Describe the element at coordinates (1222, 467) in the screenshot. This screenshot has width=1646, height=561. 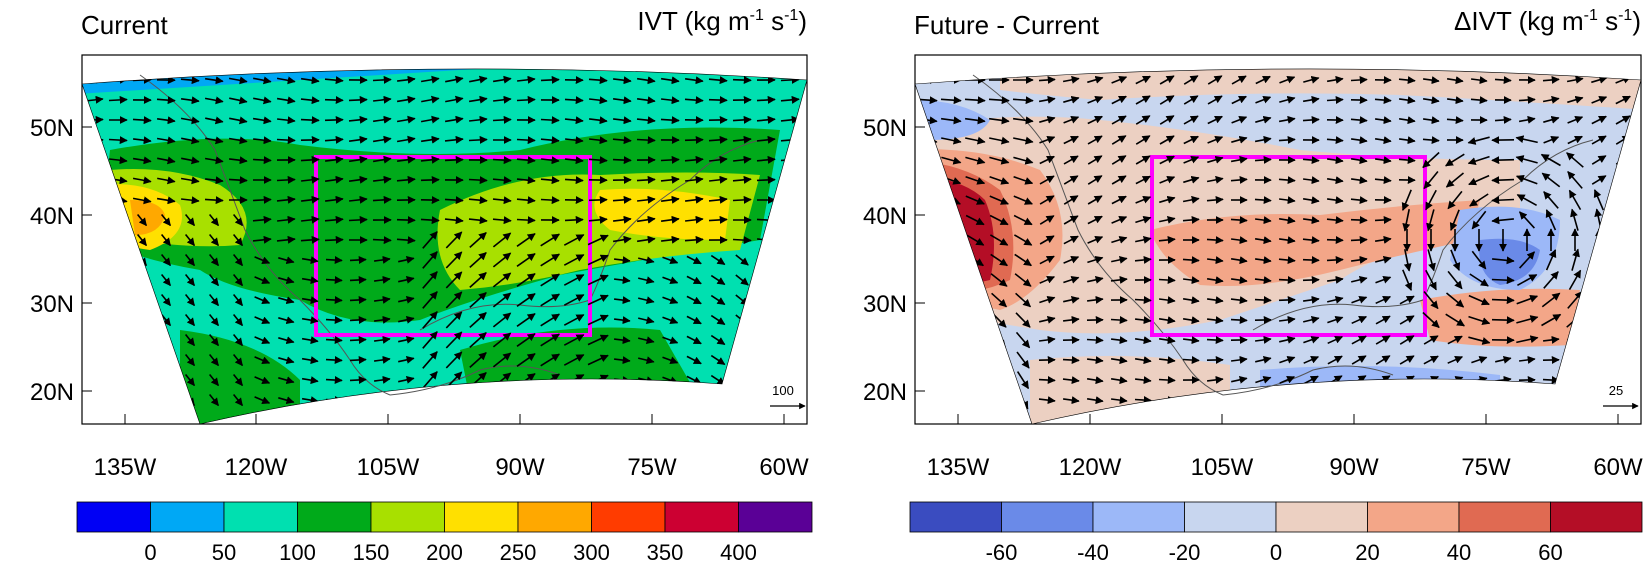
I see `lon-label-105w: 105W` at that location.